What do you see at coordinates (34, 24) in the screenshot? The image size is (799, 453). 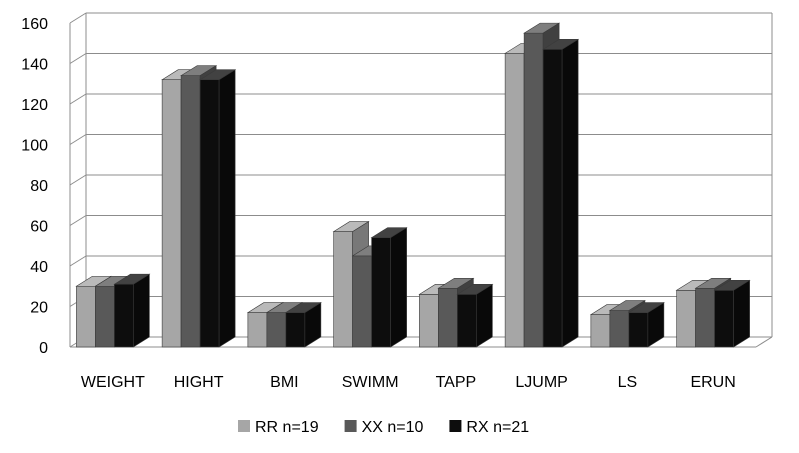 I see `y-tick-label: 160` at bounding box center [34, 24].